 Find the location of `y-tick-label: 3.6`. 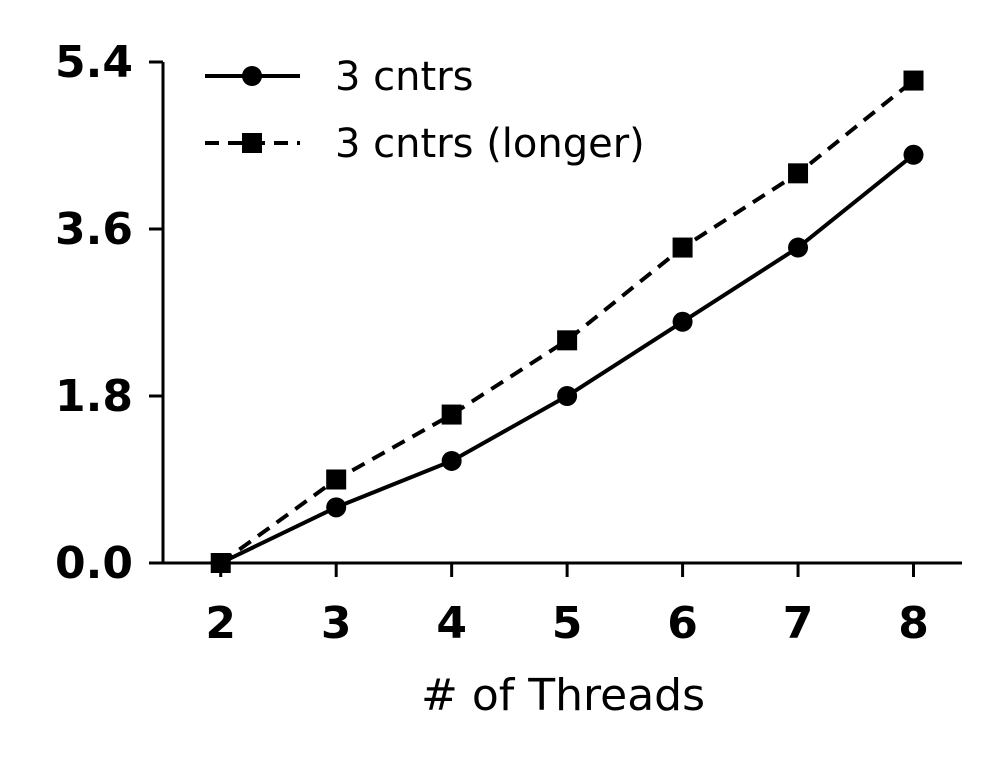

y-tick-label: 3.6 is located at coordinates (94, 229).